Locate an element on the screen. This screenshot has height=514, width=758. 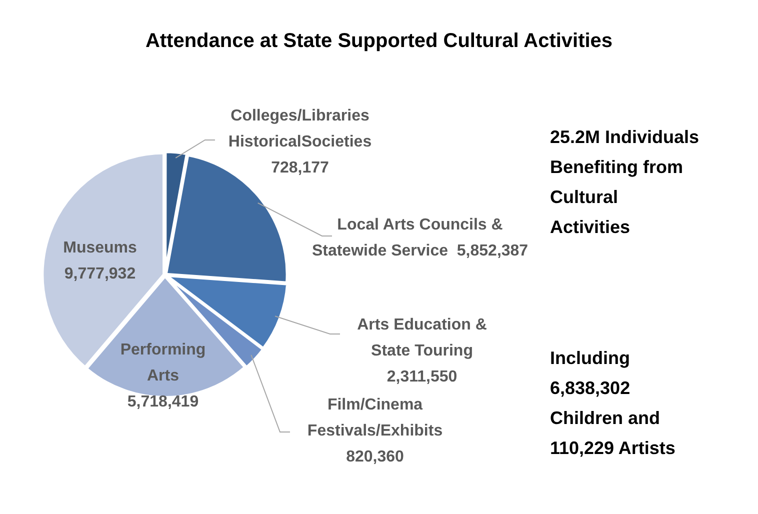
data-label: 5,718,419 is located at coordinates (163, 401).